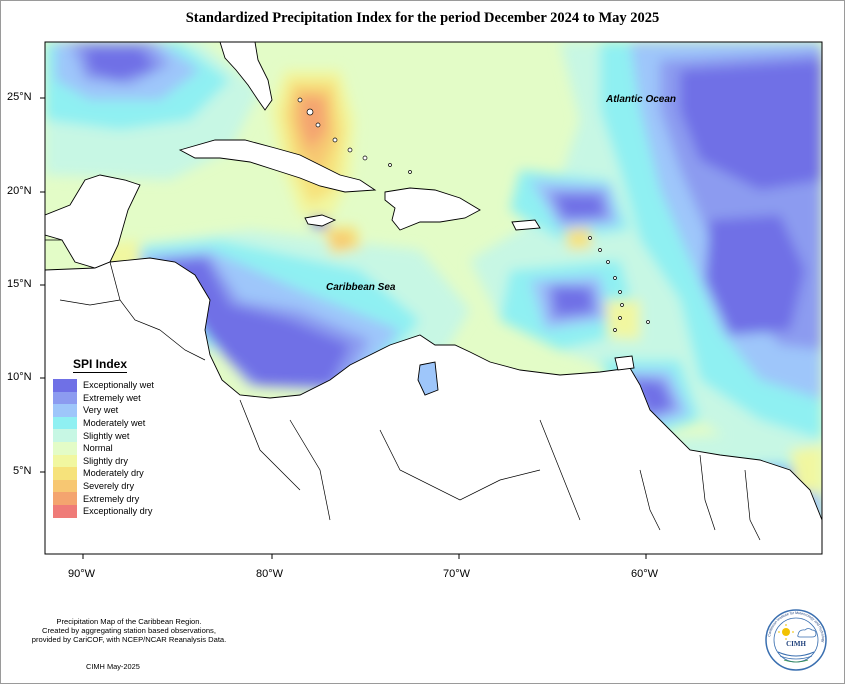 The image size is (845, 684). What do you see at coordinates (807, 633) in the screenshot?
I see `cloud-icon` at bounding box center [807, 633].